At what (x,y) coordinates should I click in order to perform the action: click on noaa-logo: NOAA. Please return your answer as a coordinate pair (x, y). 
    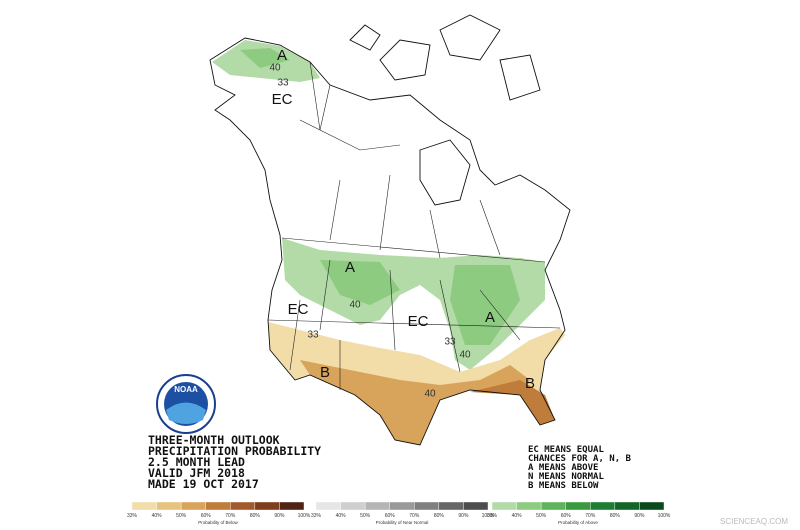
    Looking at the image, I should click on (186, 404).